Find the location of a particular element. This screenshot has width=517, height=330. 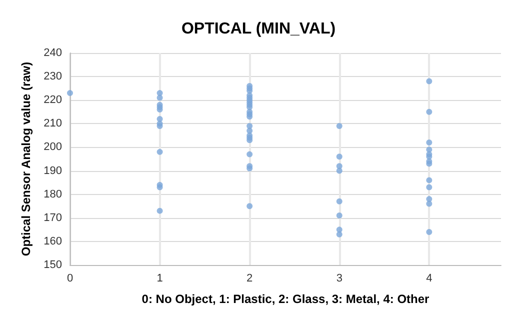

y-tick-label: 180 is located at coordinates (53, 194).